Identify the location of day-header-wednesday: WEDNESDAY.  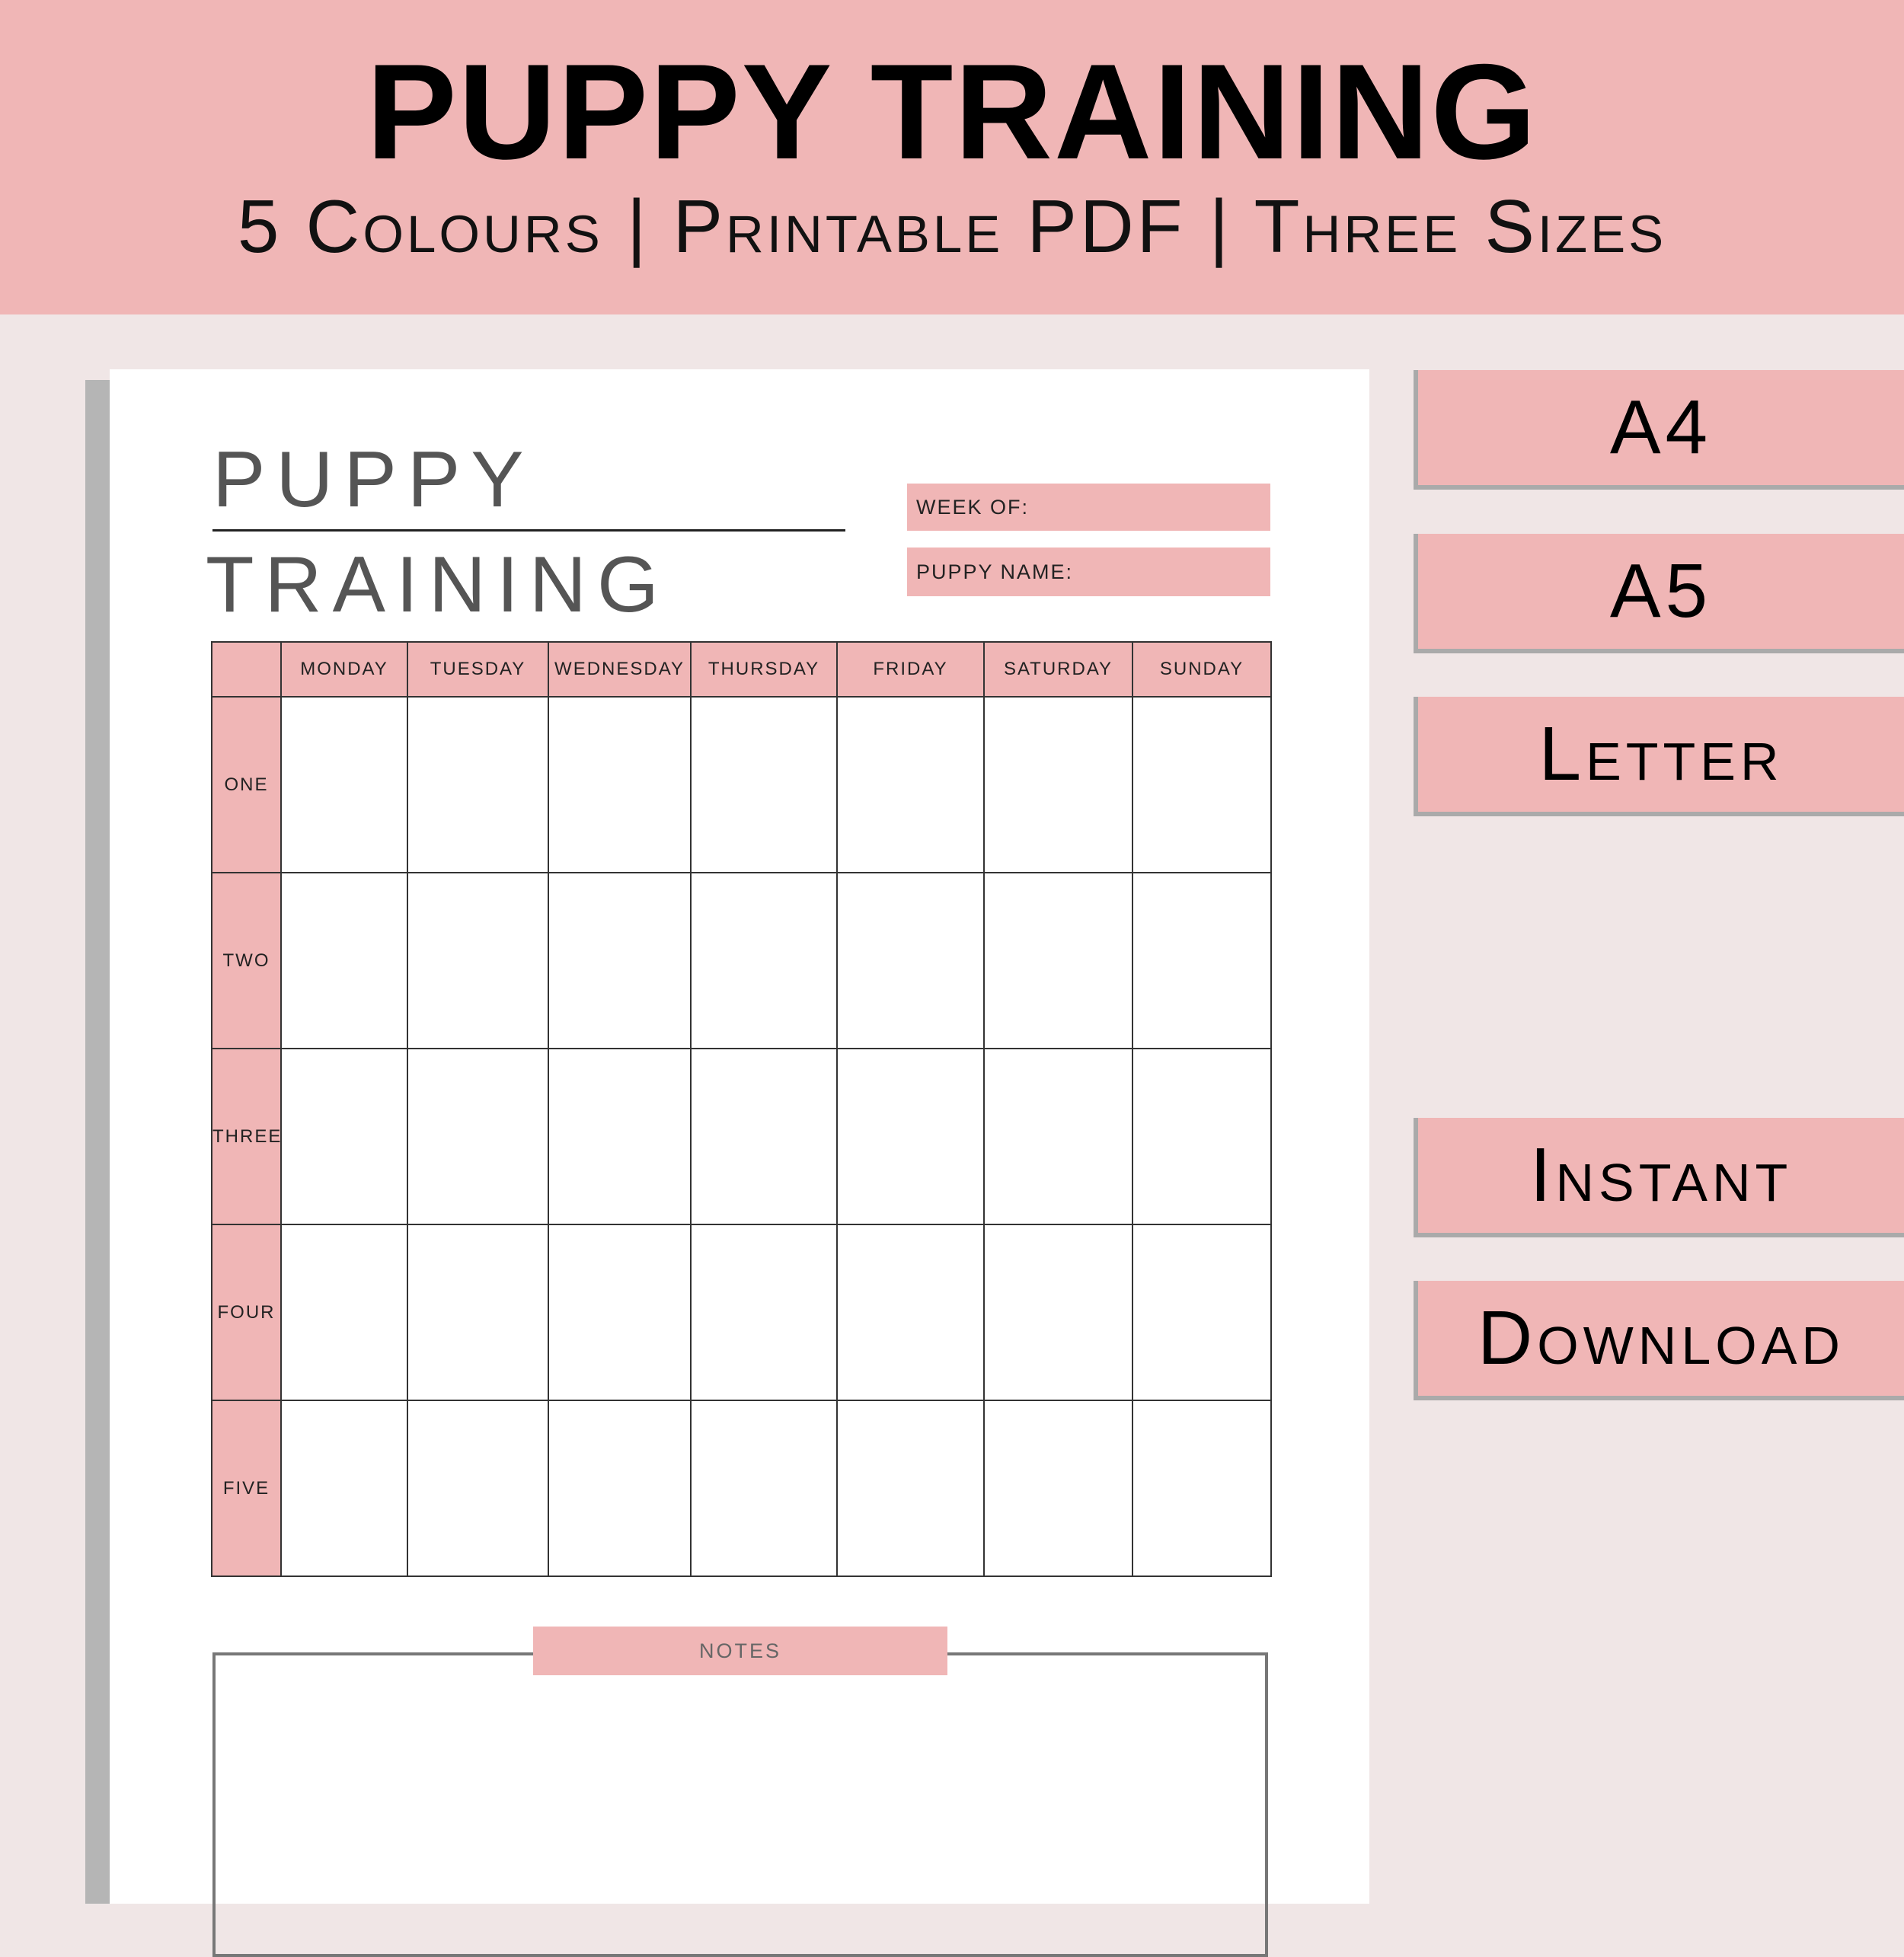
(620, 669).